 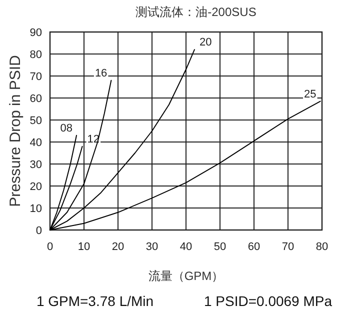 What do you see at coordinates (50, 247) in the screenshot?
I see `x-tick-label: 0` at bounding box center [50, 247].